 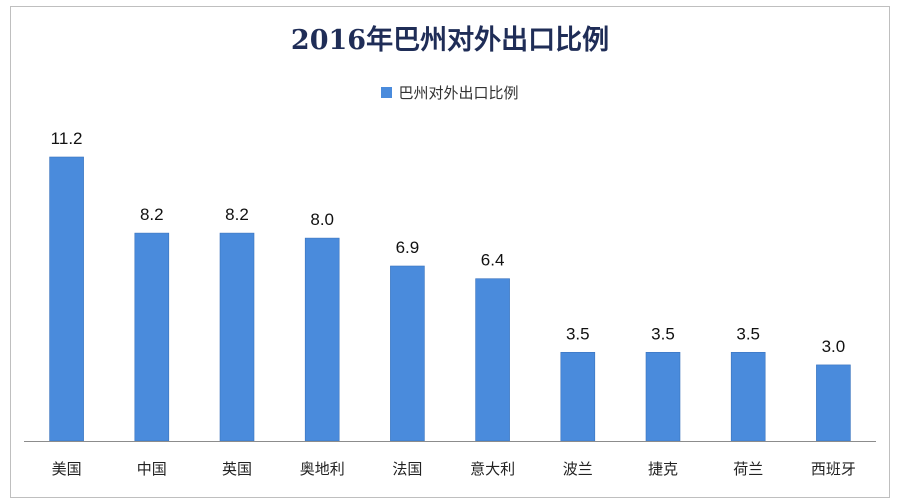 I want to click on category-label: 美国, so click(x=67, y=469).